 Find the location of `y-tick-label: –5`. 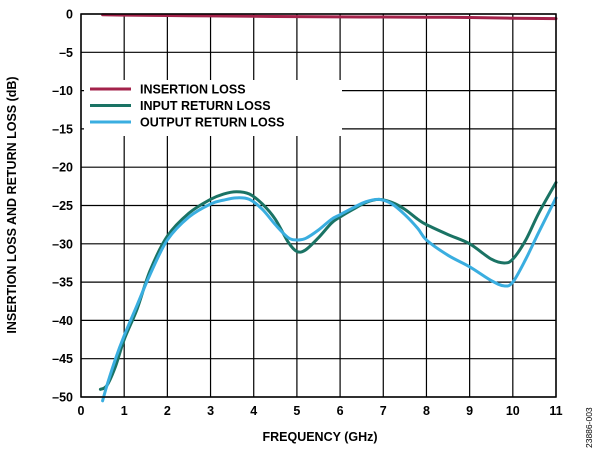

y-tick-label: –5 is located at coordinates (66, 53).